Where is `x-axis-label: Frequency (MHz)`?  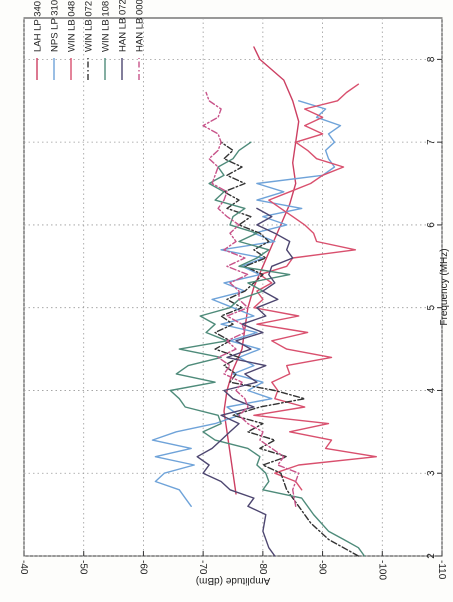
x-axis-label: Frequency (MHz) is located at coordinates (444, 286).